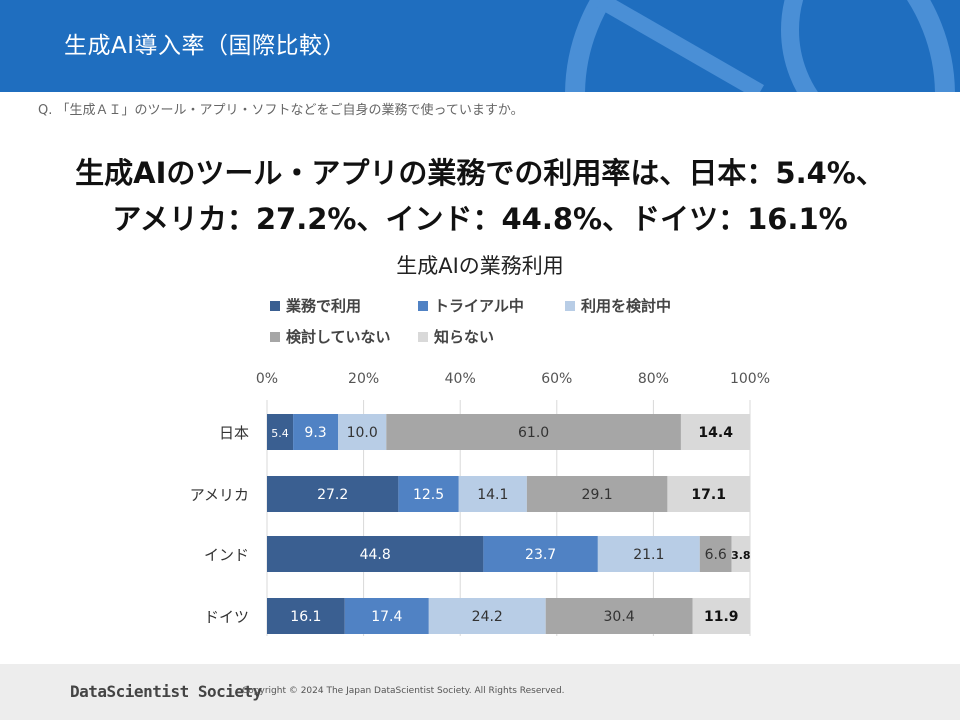  What do you see at coordinates (363, 379) in the screenshot?
I see `x-tick-label-1: 20%` at bounding box center [363, 379].